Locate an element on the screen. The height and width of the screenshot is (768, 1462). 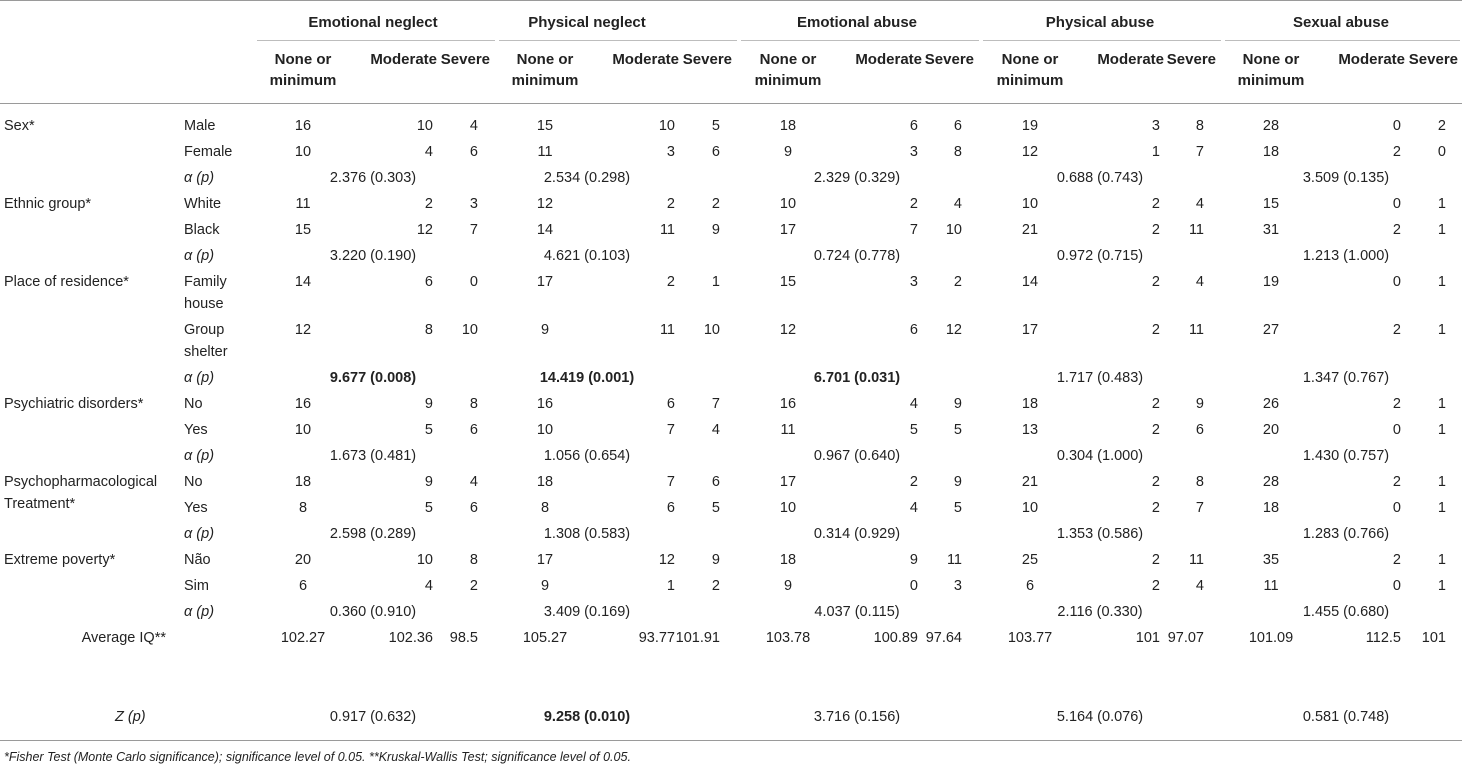
z-label: Z (p) is located at coordinates (130, 717).